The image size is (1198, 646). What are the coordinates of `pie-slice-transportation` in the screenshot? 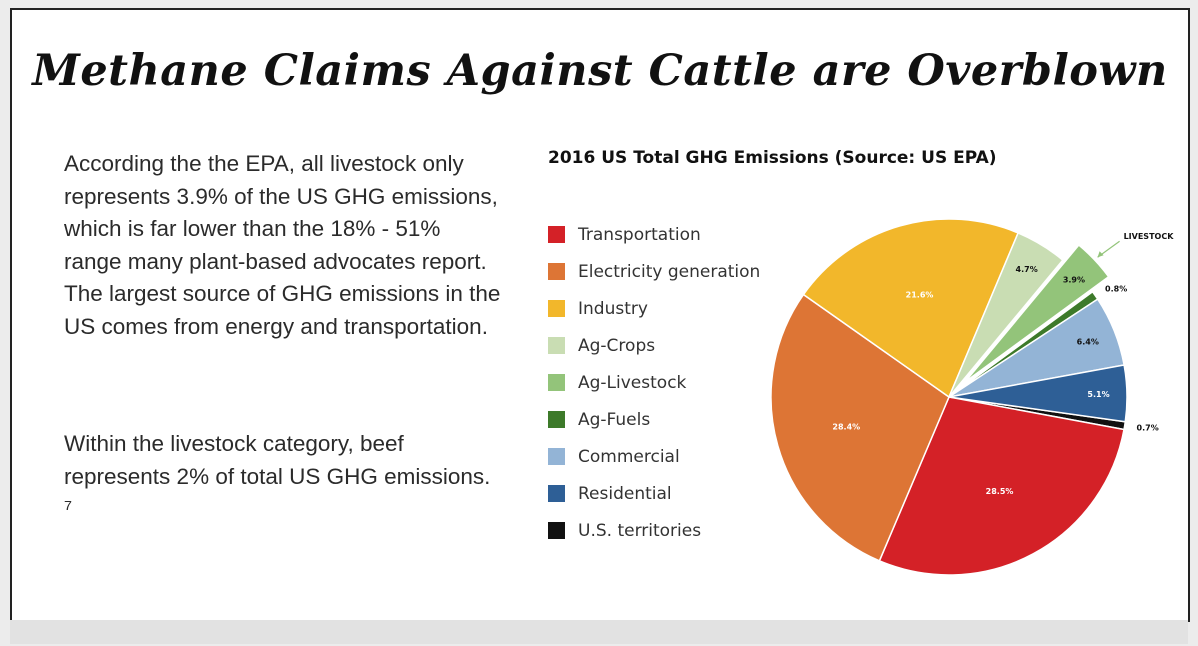 It's located at (1001, 486).